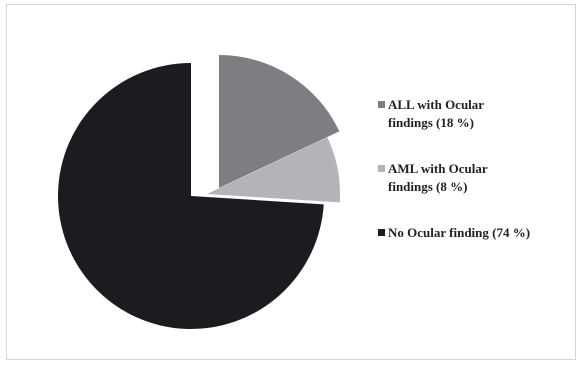  Describe the element at coordinates (381, 104) in the screenshot. I see `legend-swatch-all` at that location.